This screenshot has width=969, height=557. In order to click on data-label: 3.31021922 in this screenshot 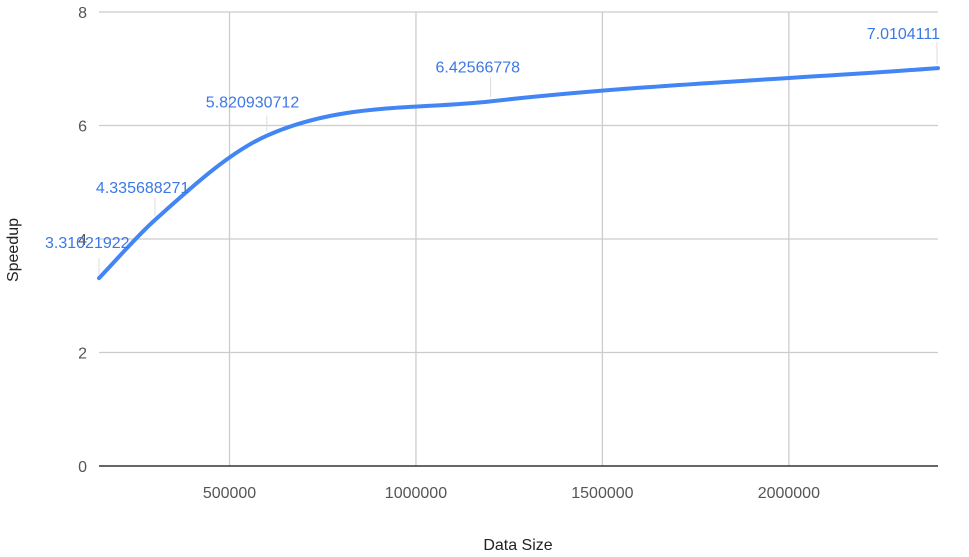, I will do `click(87, 243)`.